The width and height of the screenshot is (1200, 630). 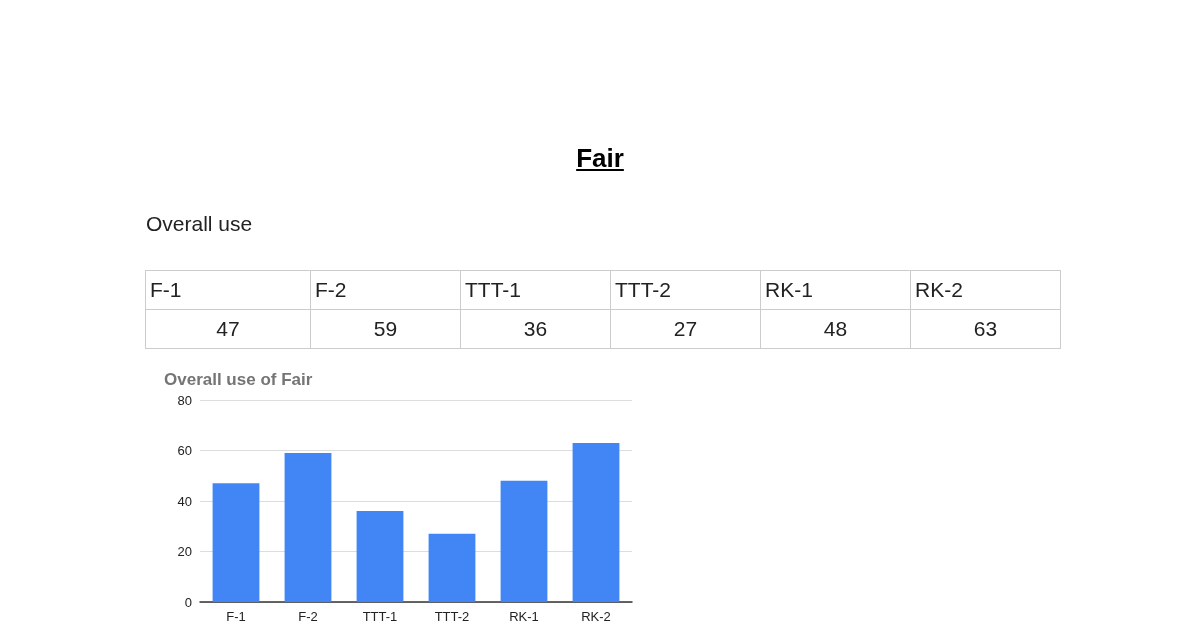 I want to click on chart-title: Overall use of Fair, so click(x=238, y=379).